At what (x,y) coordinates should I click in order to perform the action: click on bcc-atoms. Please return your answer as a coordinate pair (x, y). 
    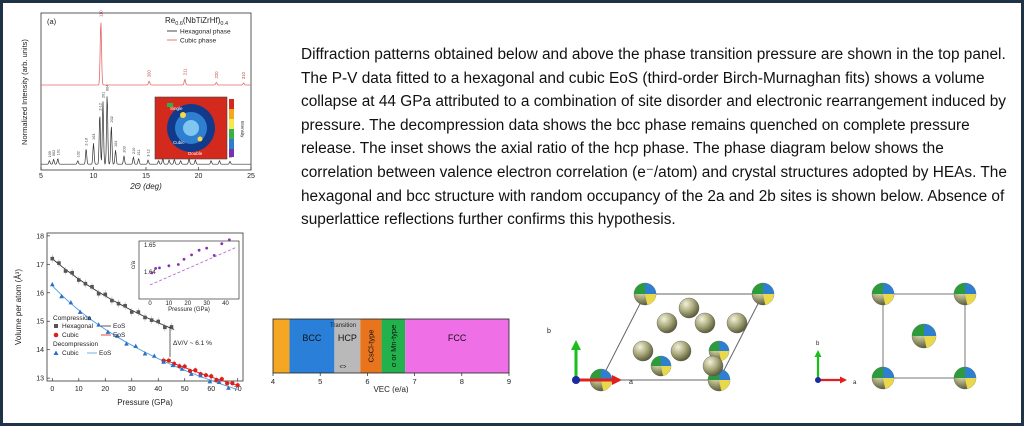
    Looking at the image, I should click on (924, 336).